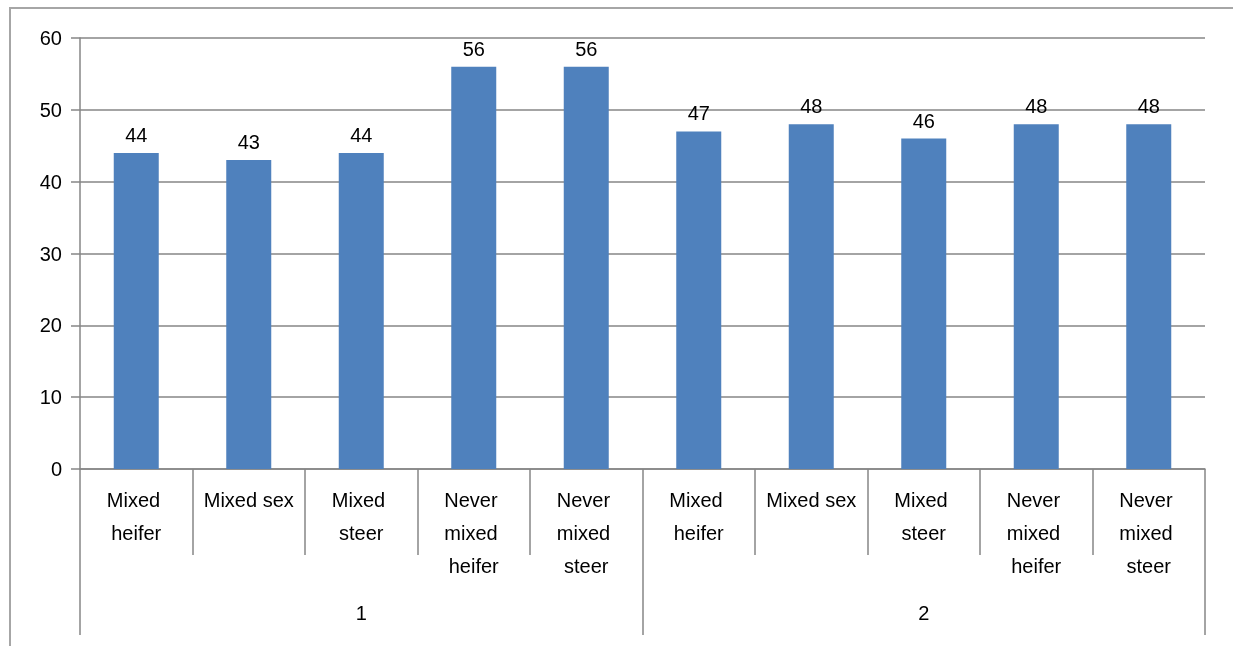 Image resolution: width=1233 pixels, height=646 pixels. I want to click on data-label: 46, so click(923, 120).